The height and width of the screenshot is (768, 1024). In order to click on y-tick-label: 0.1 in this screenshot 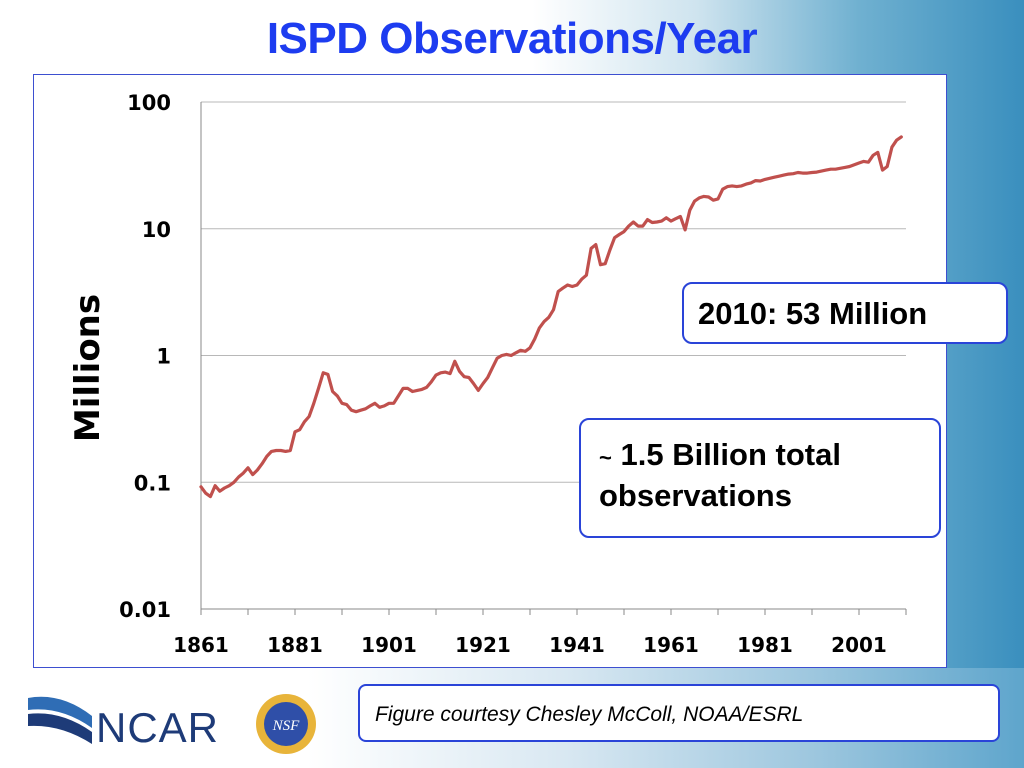, I will do `click(152, 483)`.